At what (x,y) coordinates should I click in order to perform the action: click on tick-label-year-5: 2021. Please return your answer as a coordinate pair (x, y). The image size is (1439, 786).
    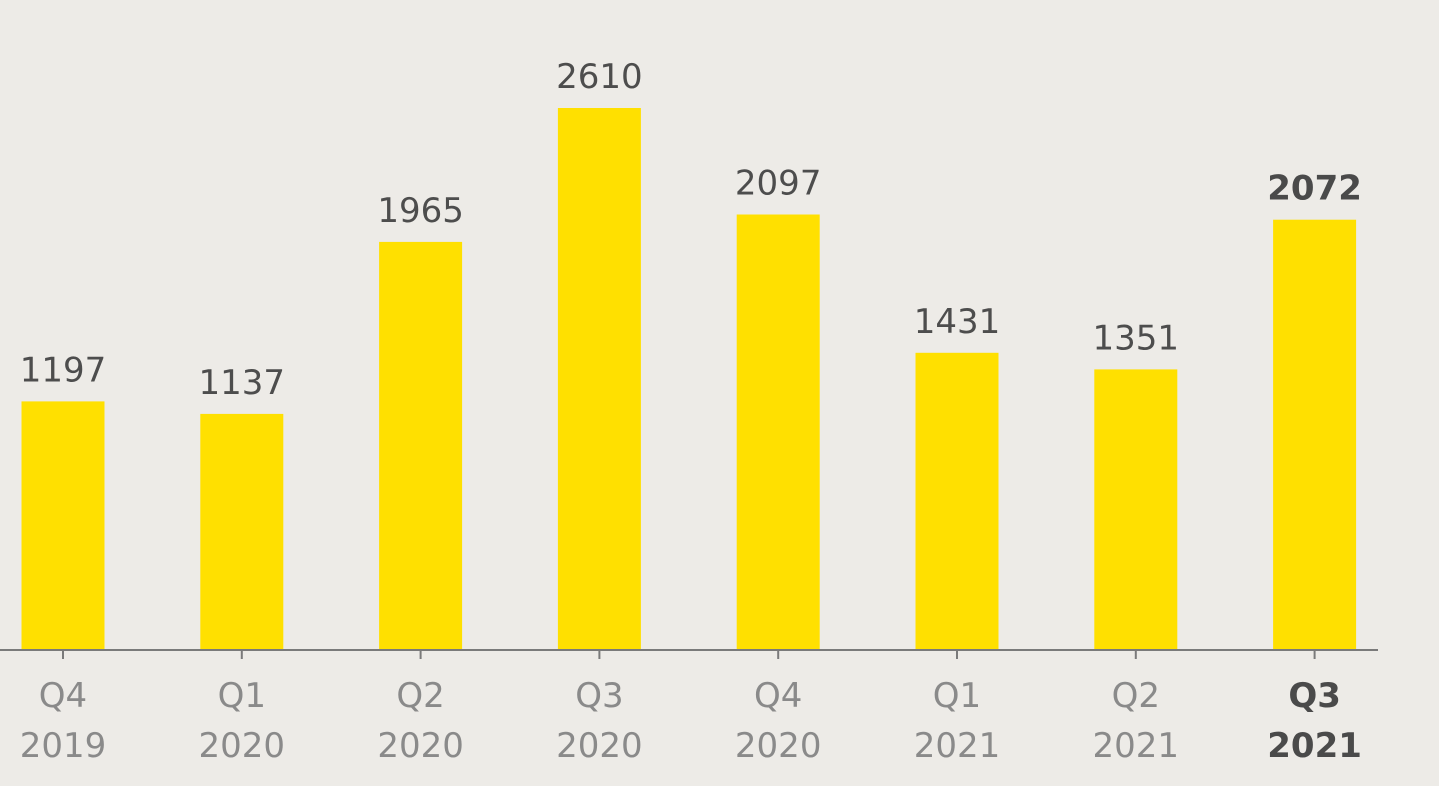
    Looking at the image, I should click on (957, 746).